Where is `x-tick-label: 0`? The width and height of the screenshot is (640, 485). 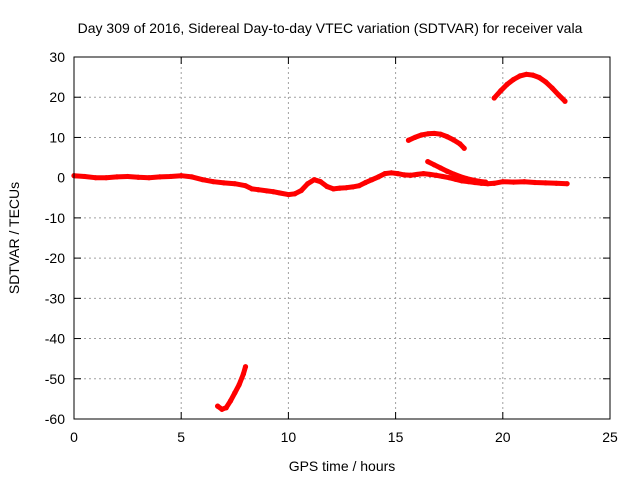
x-tick-label: 0 is located at coordinates (74, 437).